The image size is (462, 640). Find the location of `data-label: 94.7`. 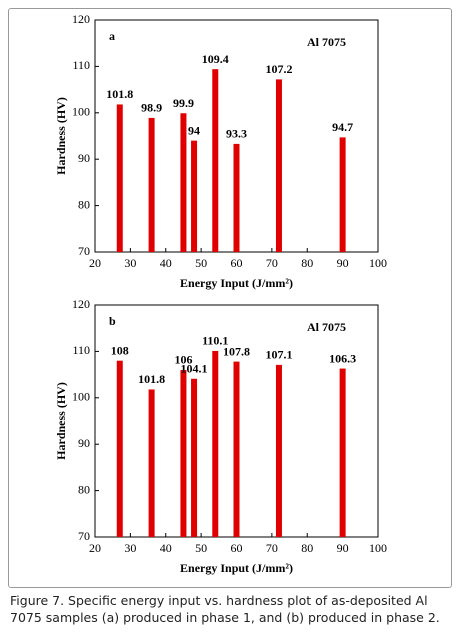

data-label: 94.7 is located at coordinates (342, 127).